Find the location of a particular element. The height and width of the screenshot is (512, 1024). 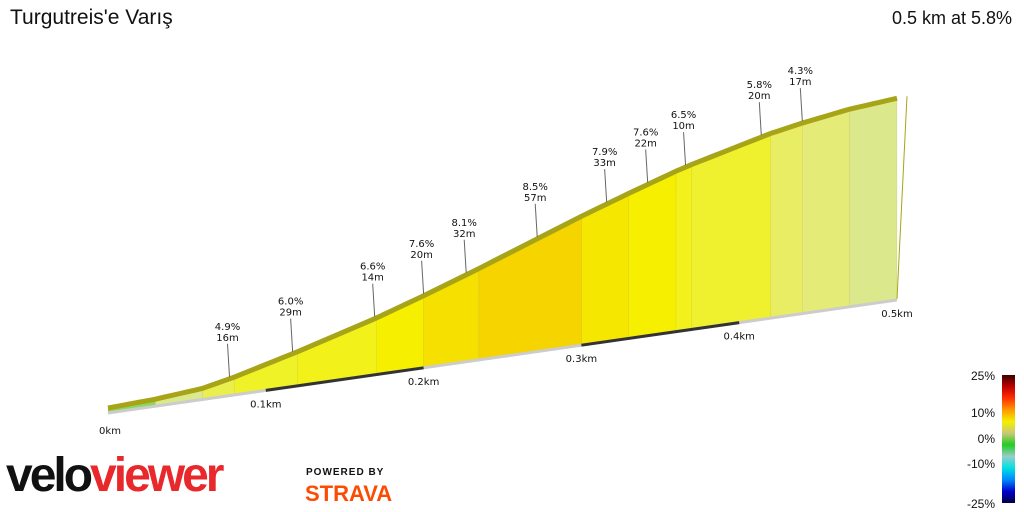

annotation-length: 33m is located at coordinates (604, 163).